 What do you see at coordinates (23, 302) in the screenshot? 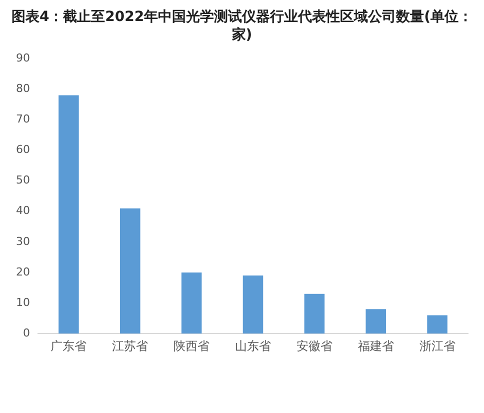
I see `y-tick-label: 10` at bounding box center [23, 302].